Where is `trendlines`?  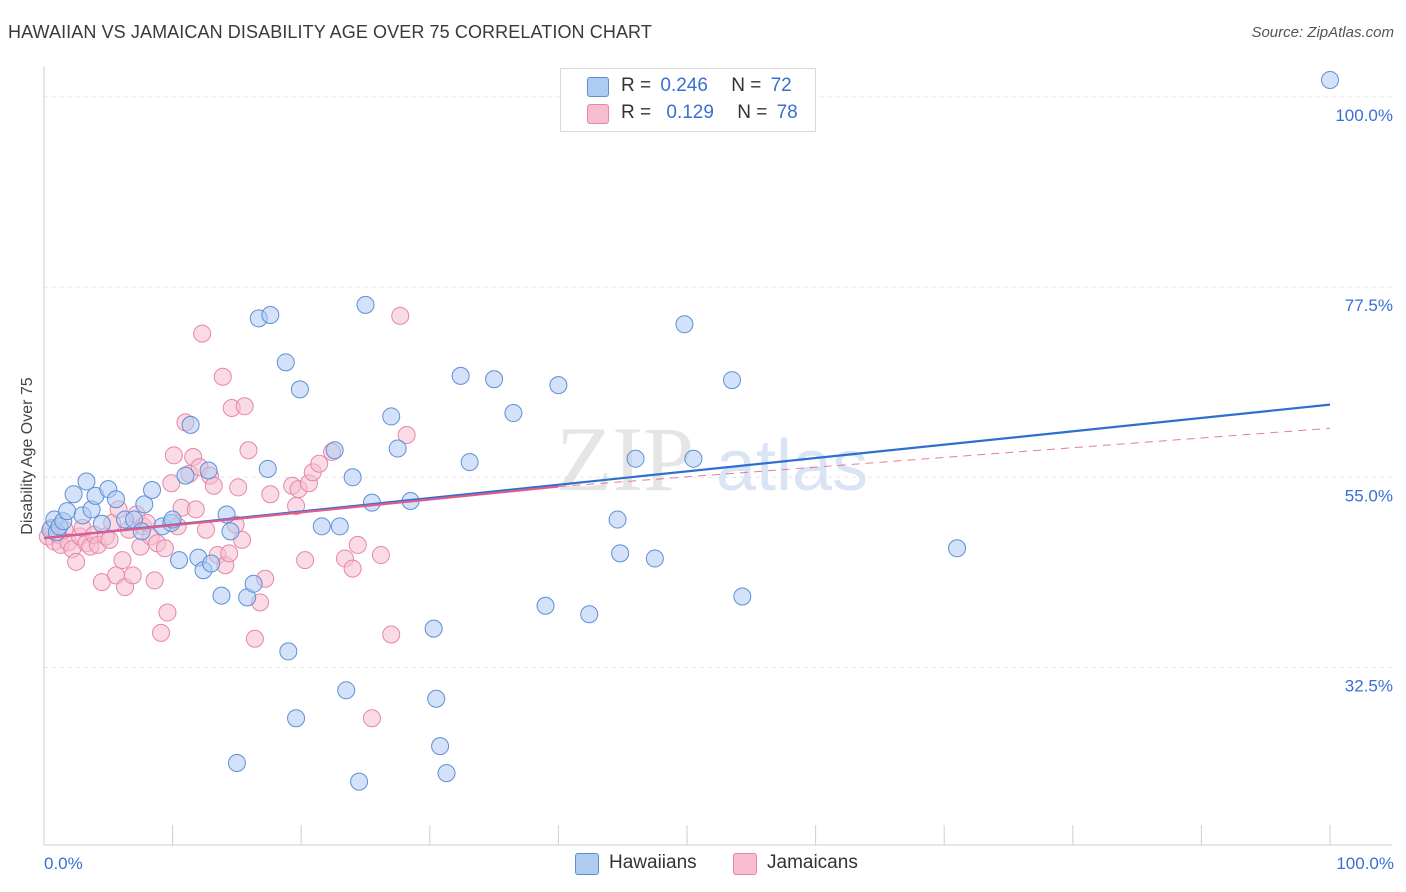 trendlines is located at coordinates (687, 471).